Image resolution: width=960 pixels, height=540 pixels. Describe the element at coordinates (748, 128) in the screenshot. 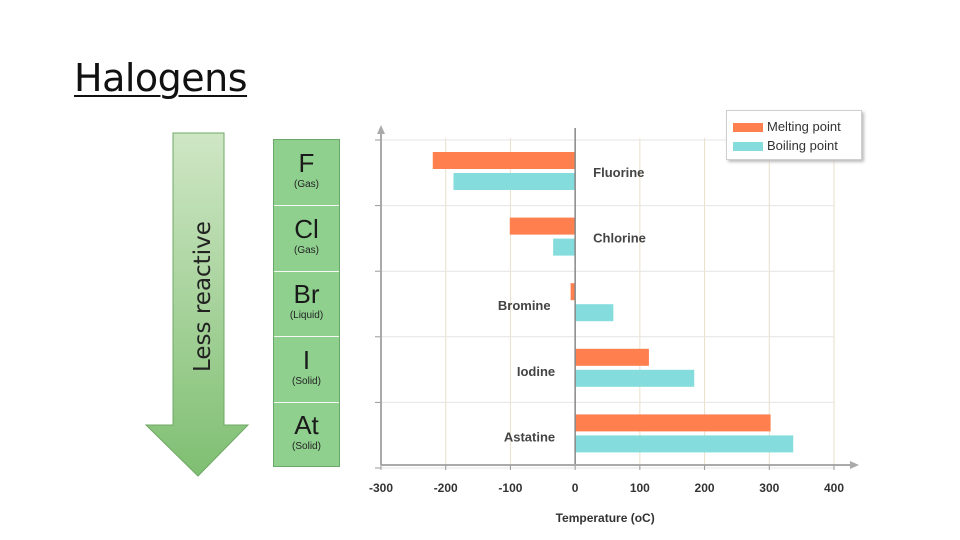

I see `legend-swatch-melting` at that location.